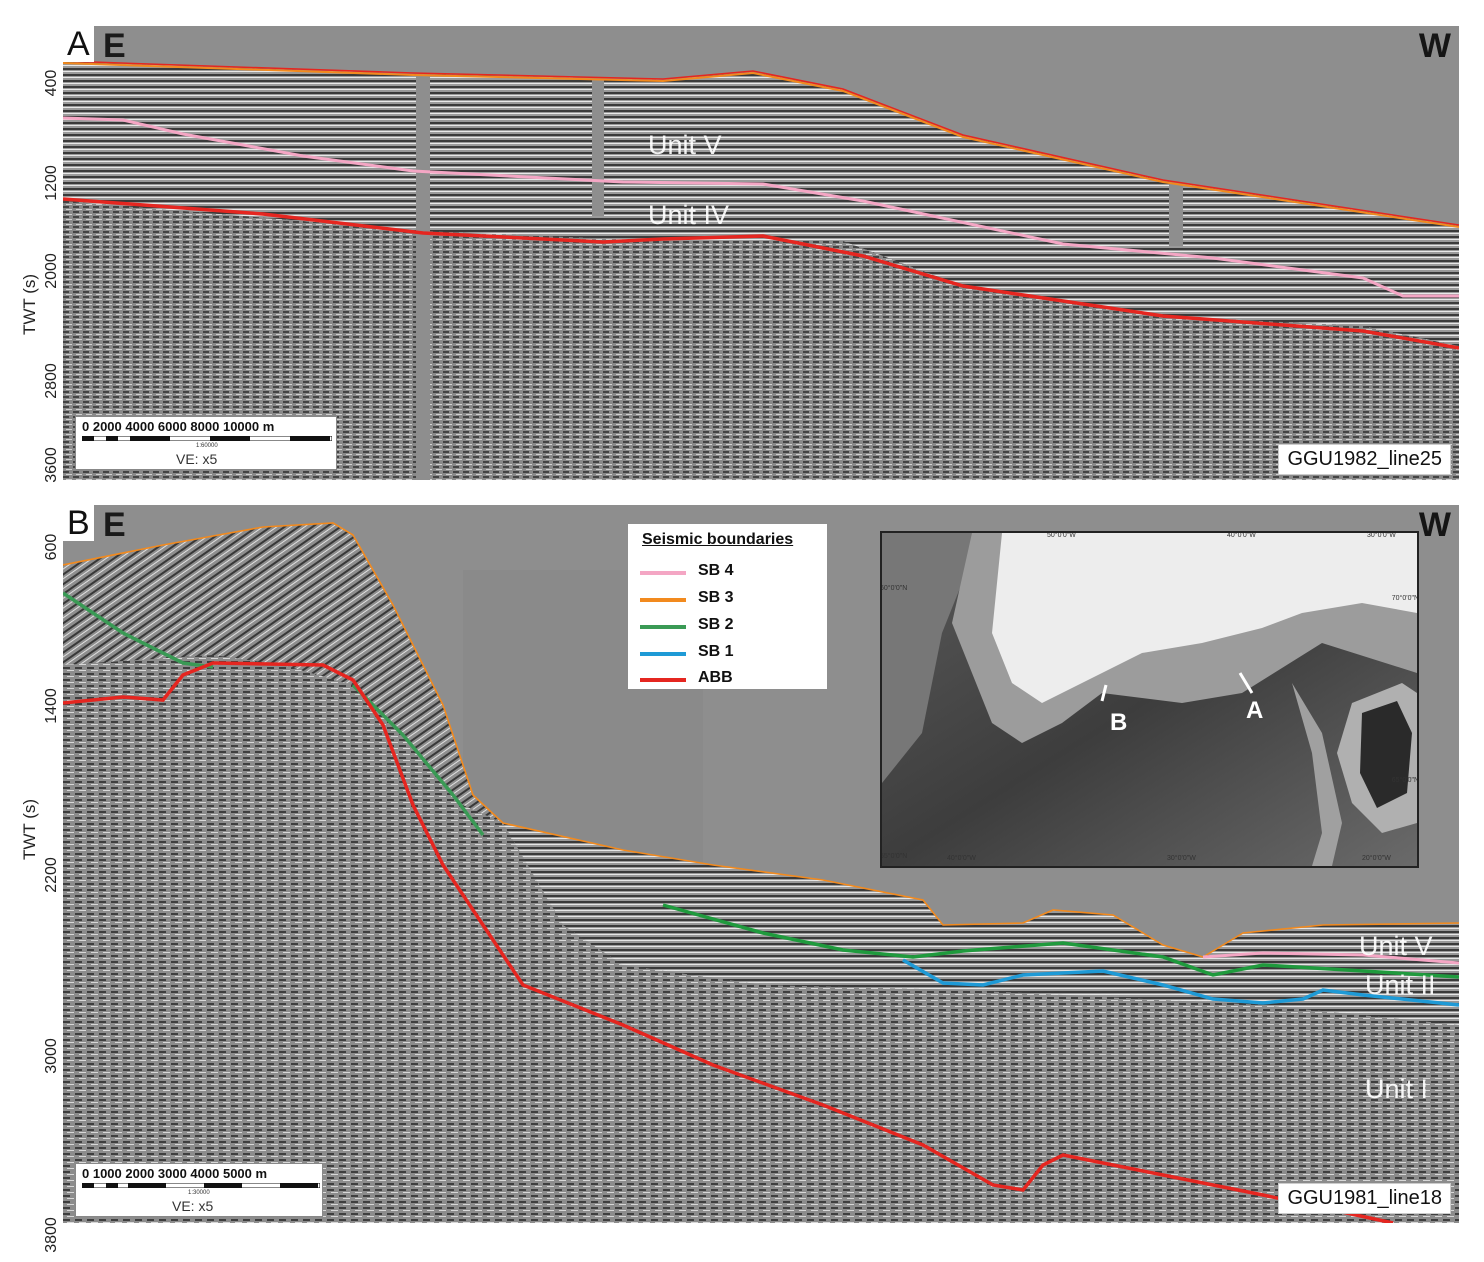  What do you see at coordinates (1400, 985) in the screenshot?
I see `unit-label: Unit II` at bounding box center [1400, 985].